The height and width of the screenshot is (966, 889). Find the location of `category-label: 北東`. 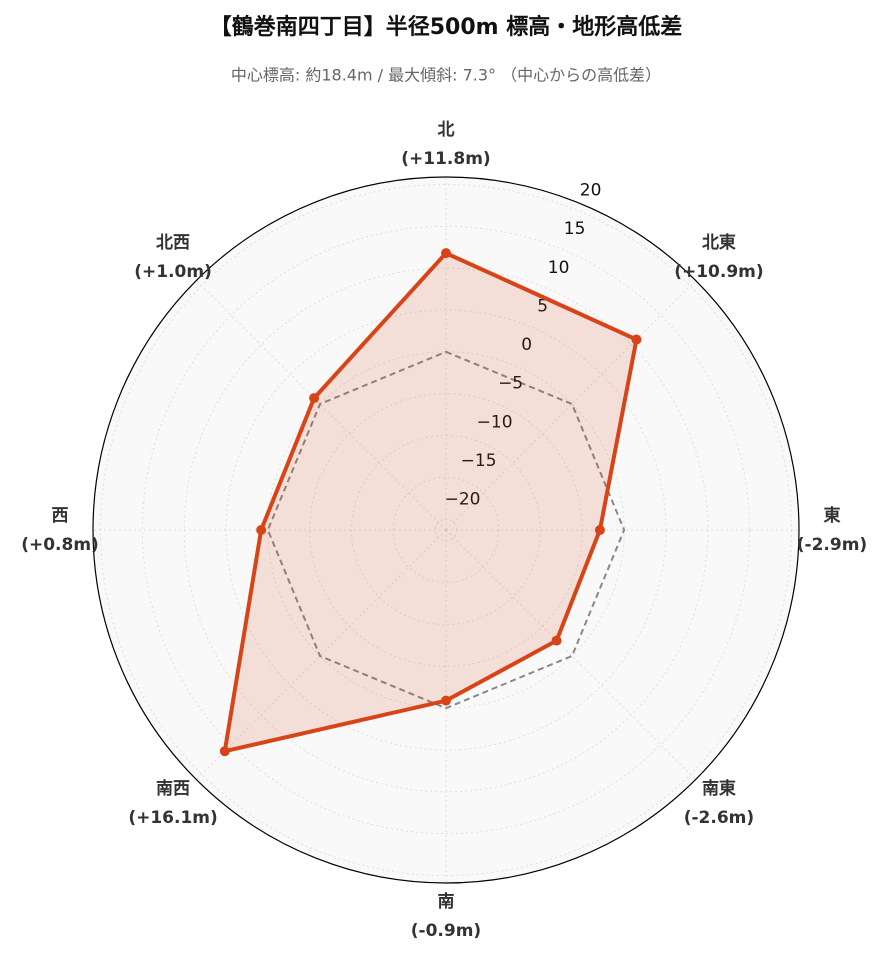

category-label: 北東 is located at coordinates (719, 242).